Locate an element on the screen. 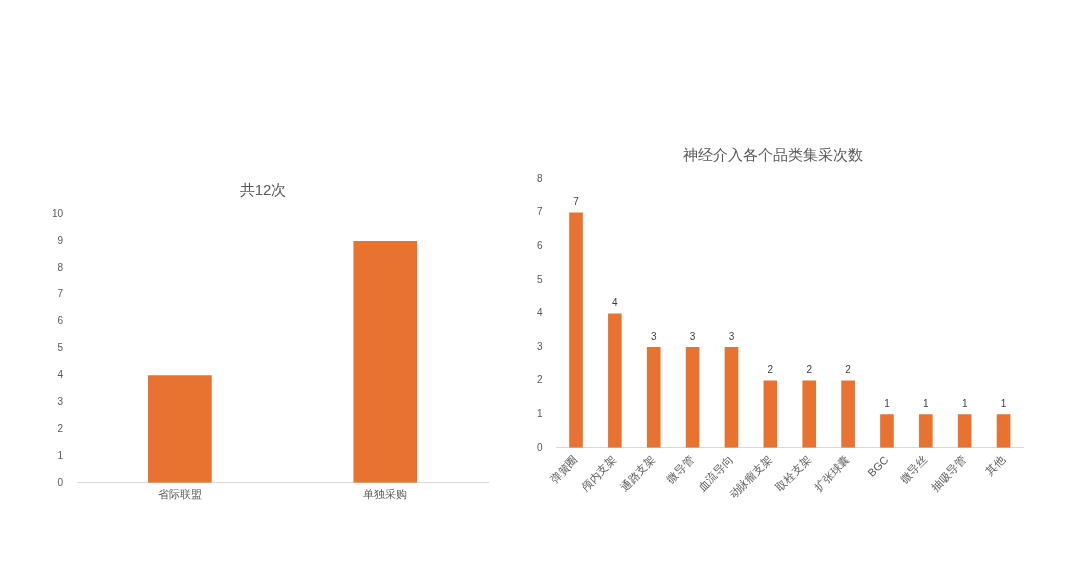 The width and height of the screenshot is (1069, 574). chart-title: 共12次 is located at coordinates (263, 190).